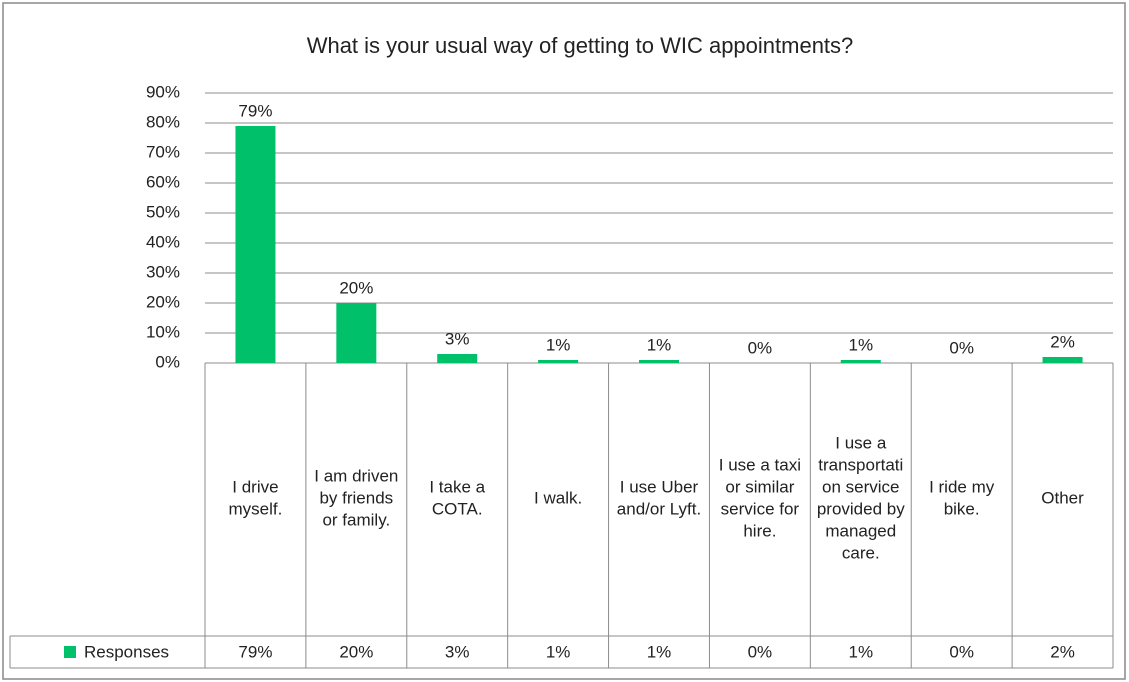  What do you see at coordinates (255, 110) in the screenshot?
I see `data-label: 79%` at bounding box center [255, 110].